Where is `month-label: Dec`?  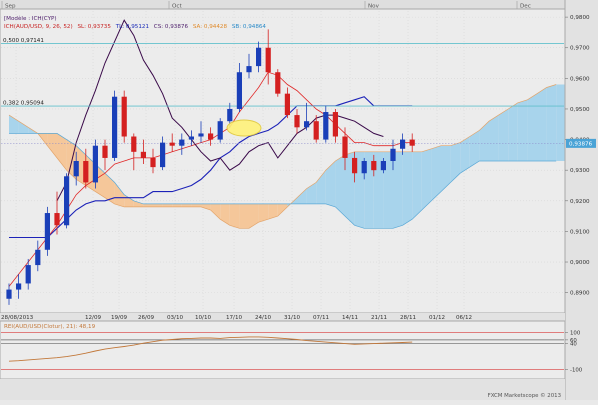 month-label: Dec is located at coordinates (525, 7).